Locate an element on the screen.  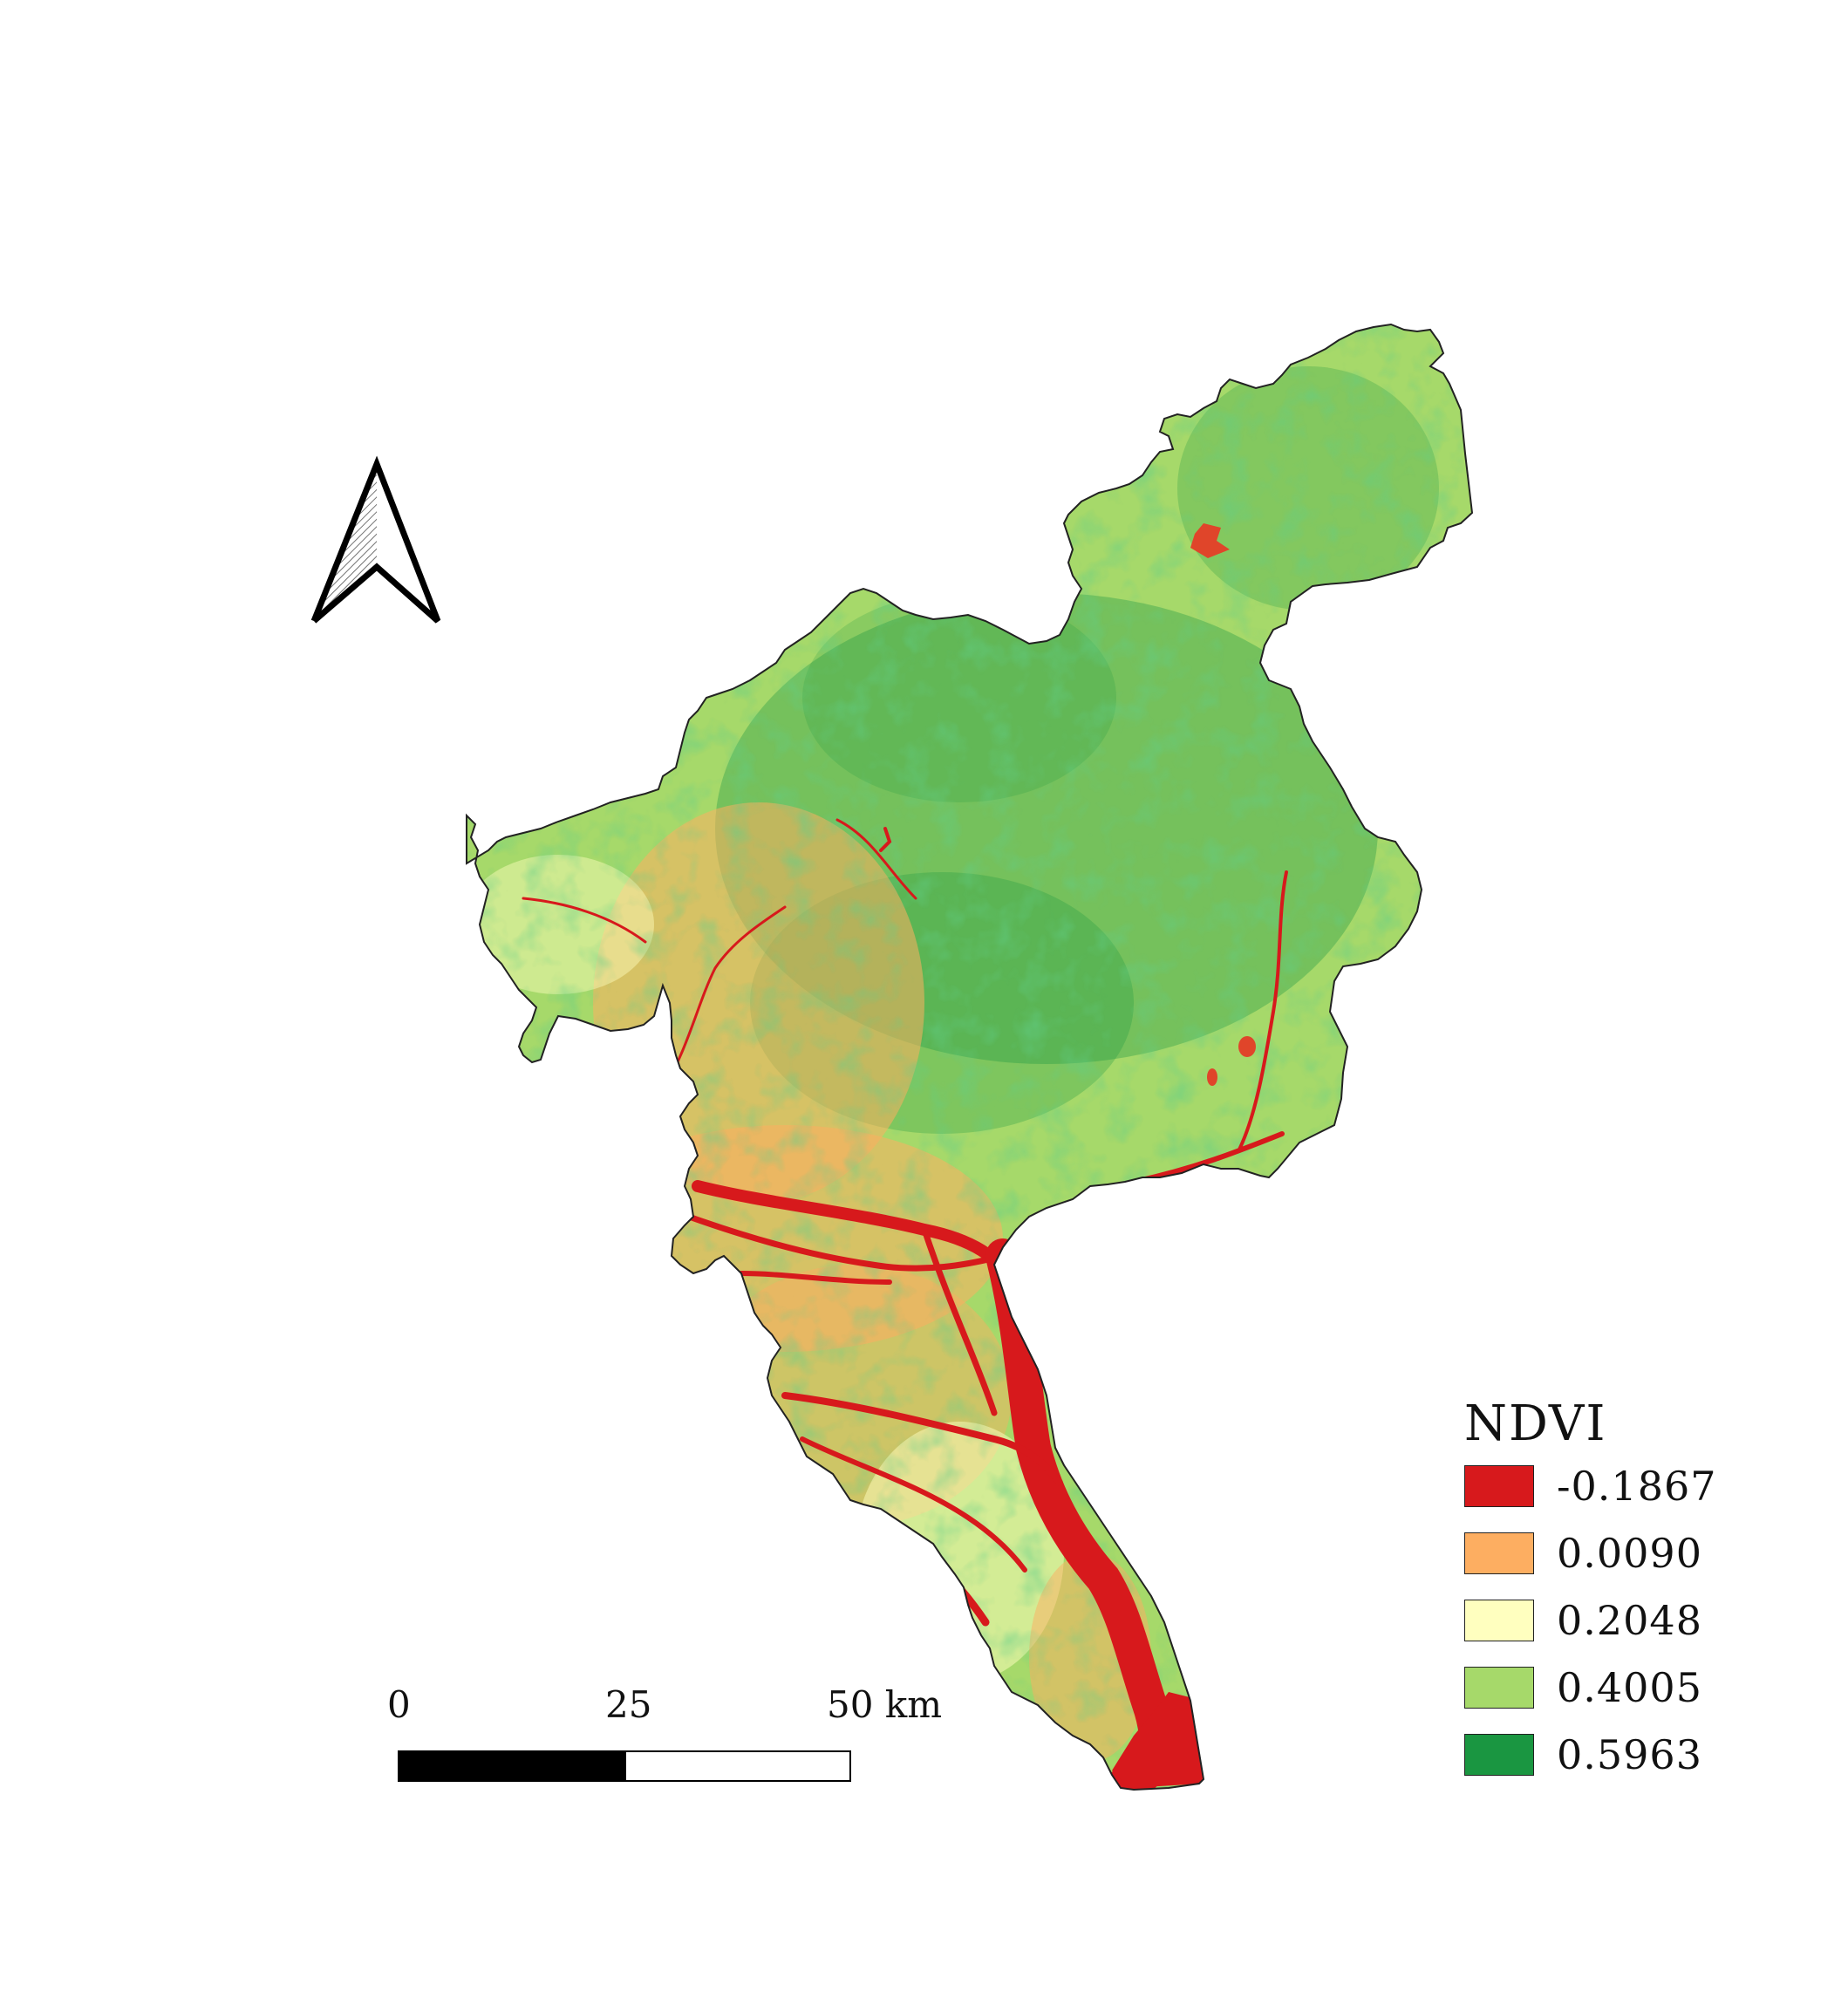
legend-item: 0.5963 is located at coordinates (1583, 1754).